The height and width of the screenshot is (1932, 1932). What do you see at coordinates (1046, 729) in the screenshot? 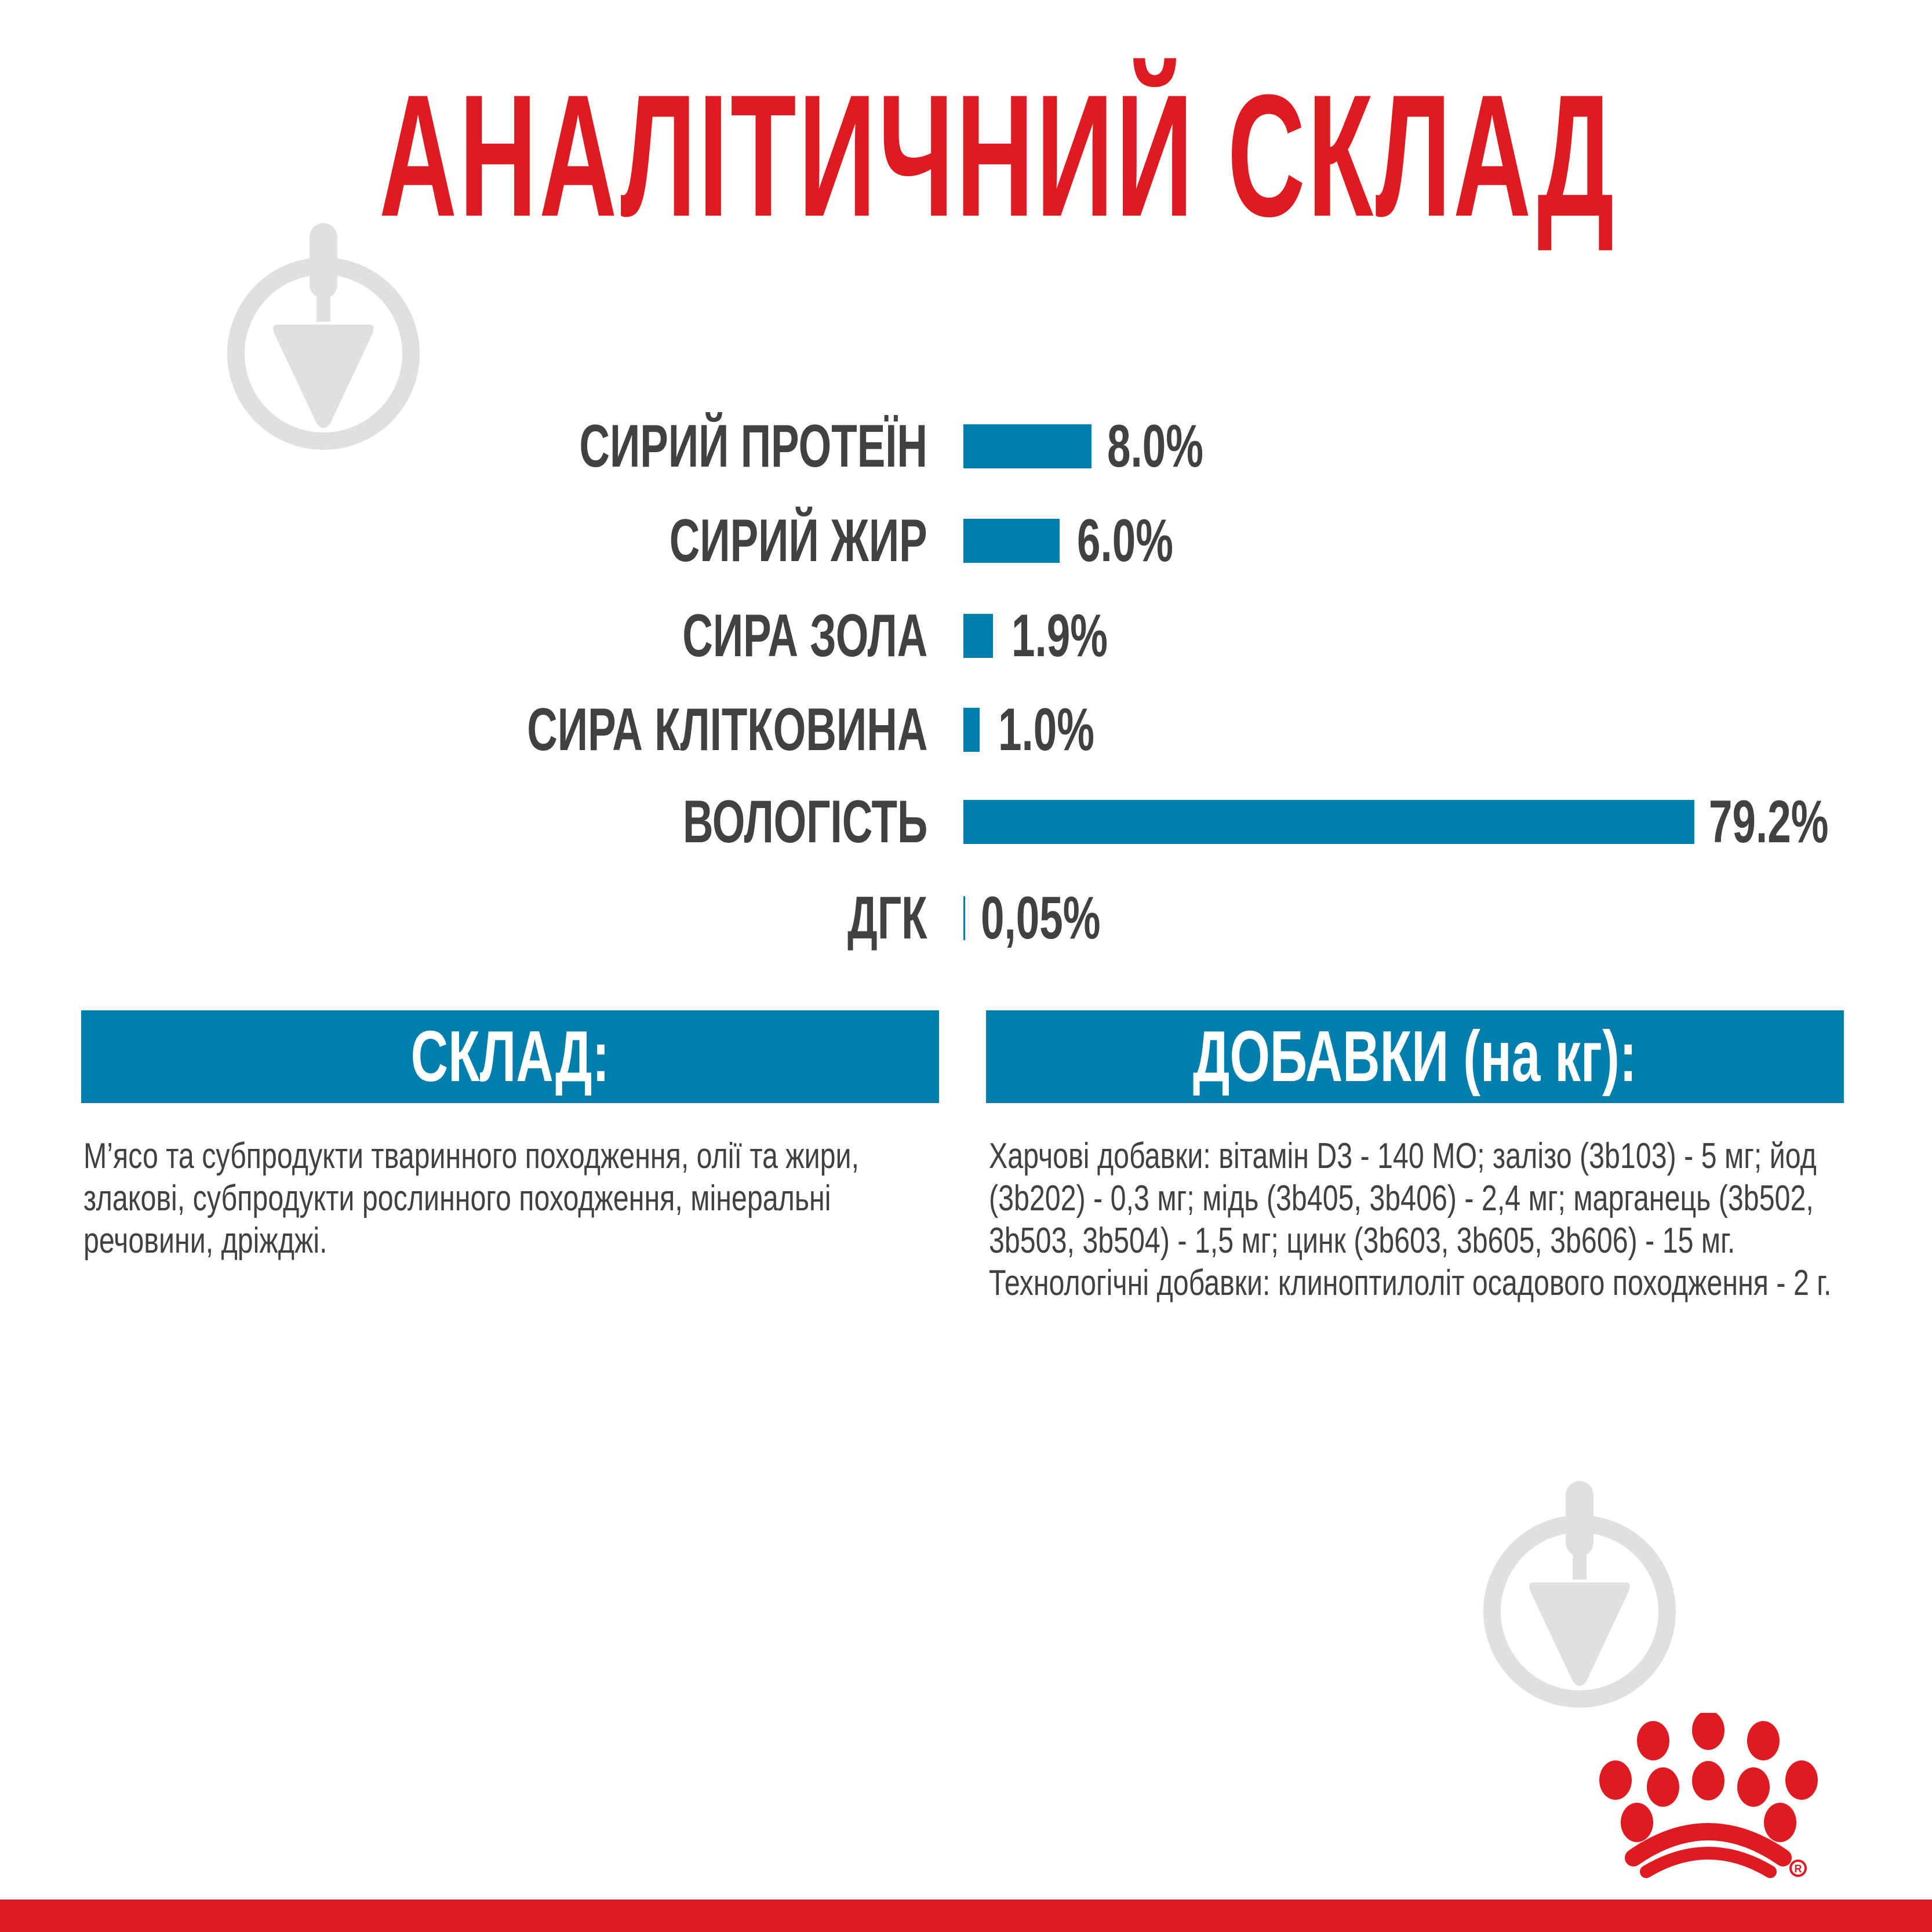
I see `row-value: 1.0%` at bounding box center [1046, 729].